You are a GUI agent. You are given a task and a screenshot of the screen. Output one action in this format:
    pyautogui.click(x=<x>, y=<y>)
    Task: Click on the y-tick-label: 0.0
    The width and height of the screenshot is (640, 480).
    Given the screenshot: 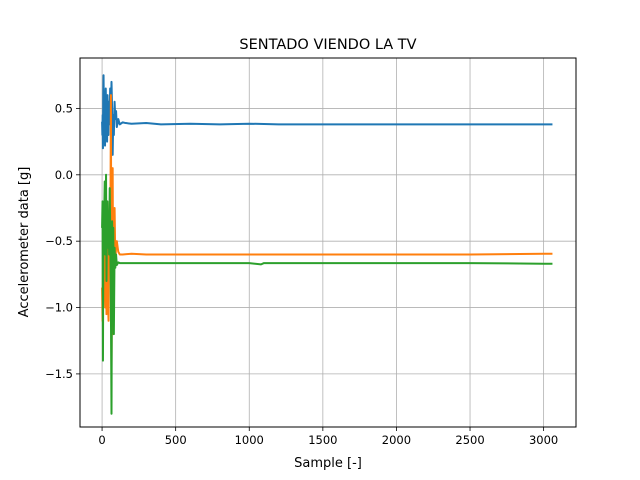 What is the action you would take?
    pyautogui.click(x=64, y=175)
    